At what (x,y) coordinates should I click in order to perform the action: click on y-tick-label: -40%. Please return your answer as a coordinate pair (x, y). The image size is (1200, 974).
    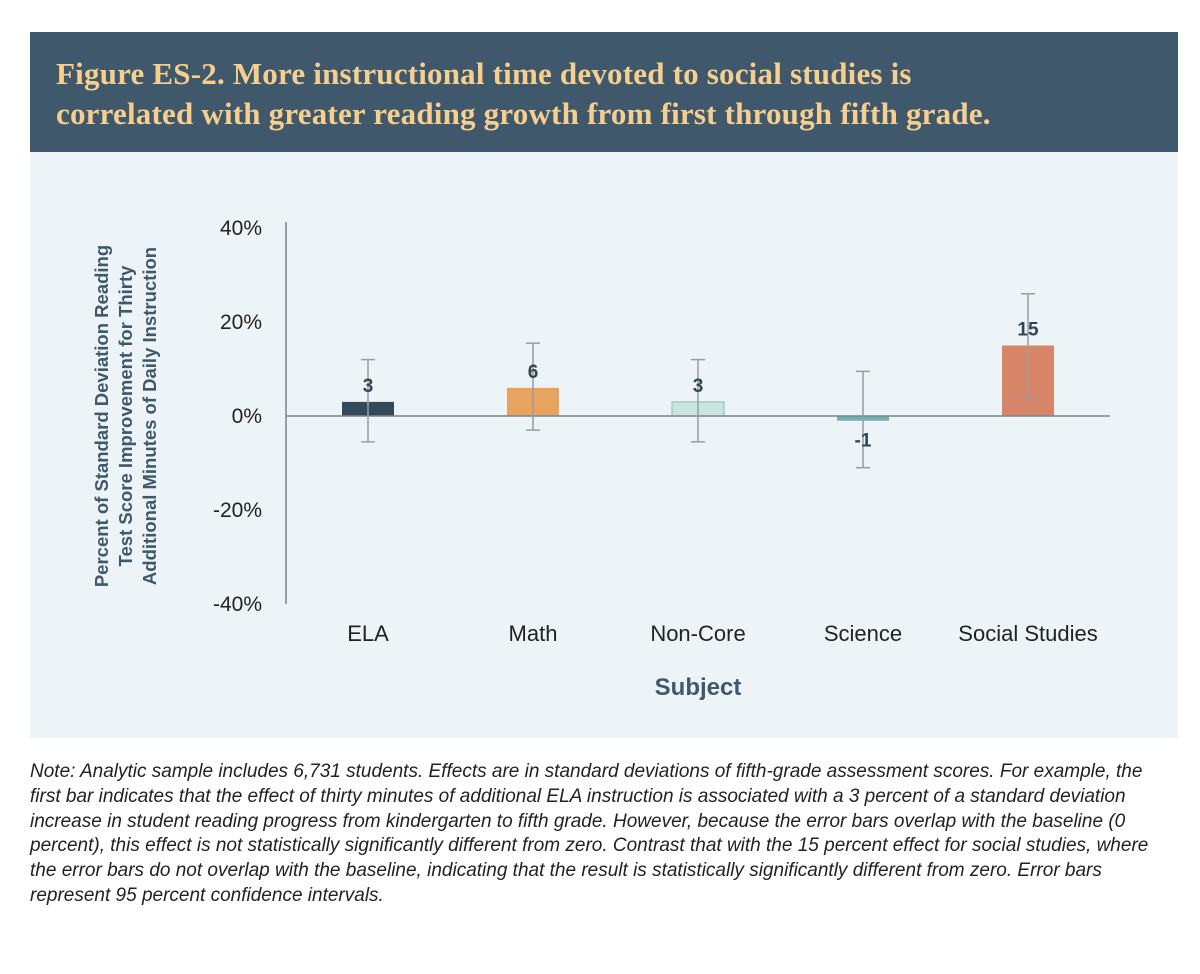
    Looking at the image, I should click on (237, 604).